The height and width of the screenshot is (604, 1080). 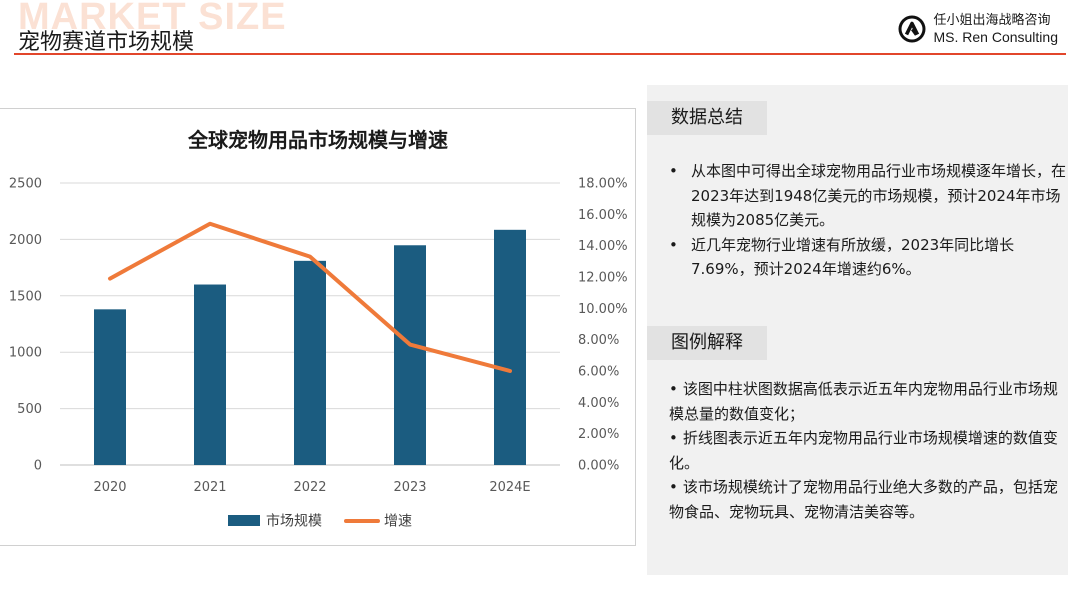 I want to click on right-tick-label: 0.00%, so click(x=598, y=466).